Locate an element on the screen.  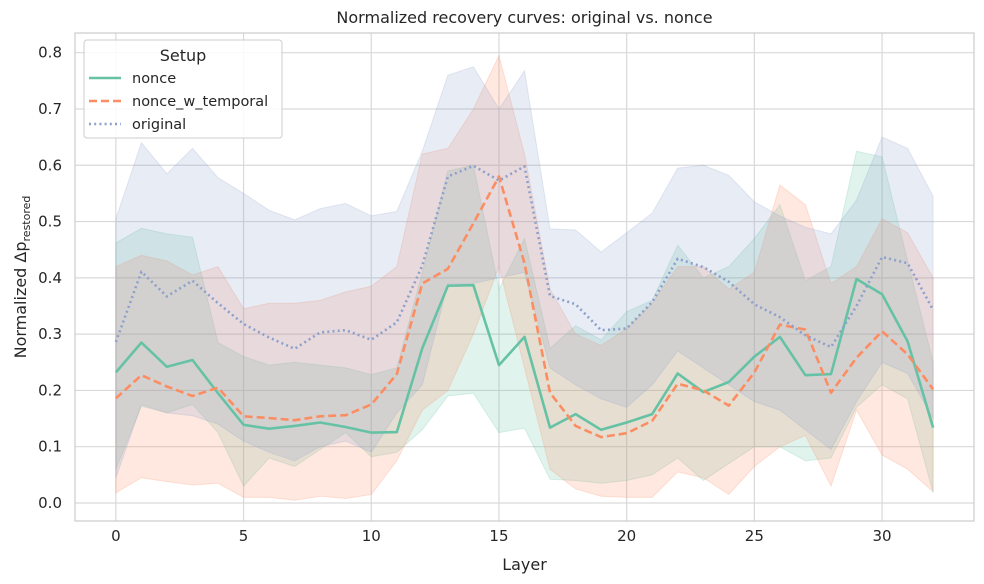
x-tick-label: 0 is located at coordinates (116, 536).